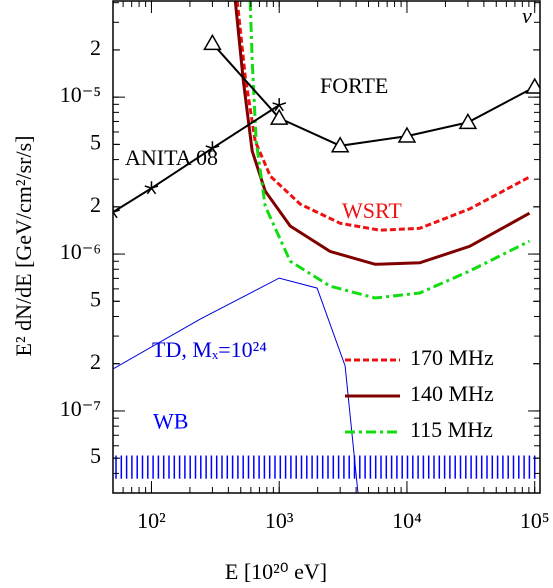 The width and height of the screenshot is (553, 588). What do you see at coordinates (452, 393) in the screenshot?
I see `legend-label: 140 MHz` at bounding box center [452, 393].